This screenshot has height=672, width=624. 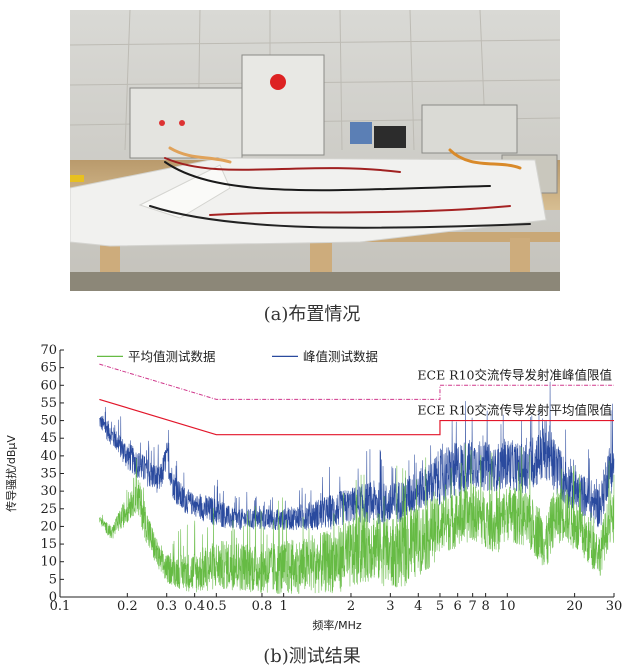 I want to click on limit-lines, so click(x=356, y=399).